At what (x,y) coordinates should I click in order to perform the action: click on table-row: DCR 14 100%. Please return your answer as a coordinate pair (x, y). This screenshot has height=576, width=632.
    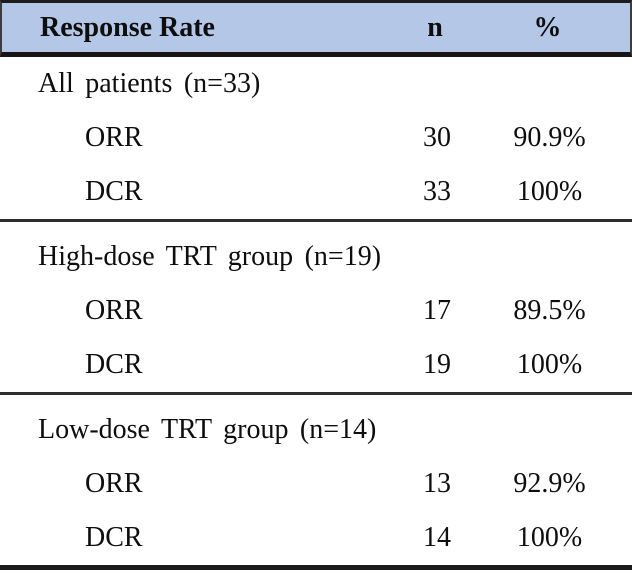
    Looking at the image, I should click on (316, 538).